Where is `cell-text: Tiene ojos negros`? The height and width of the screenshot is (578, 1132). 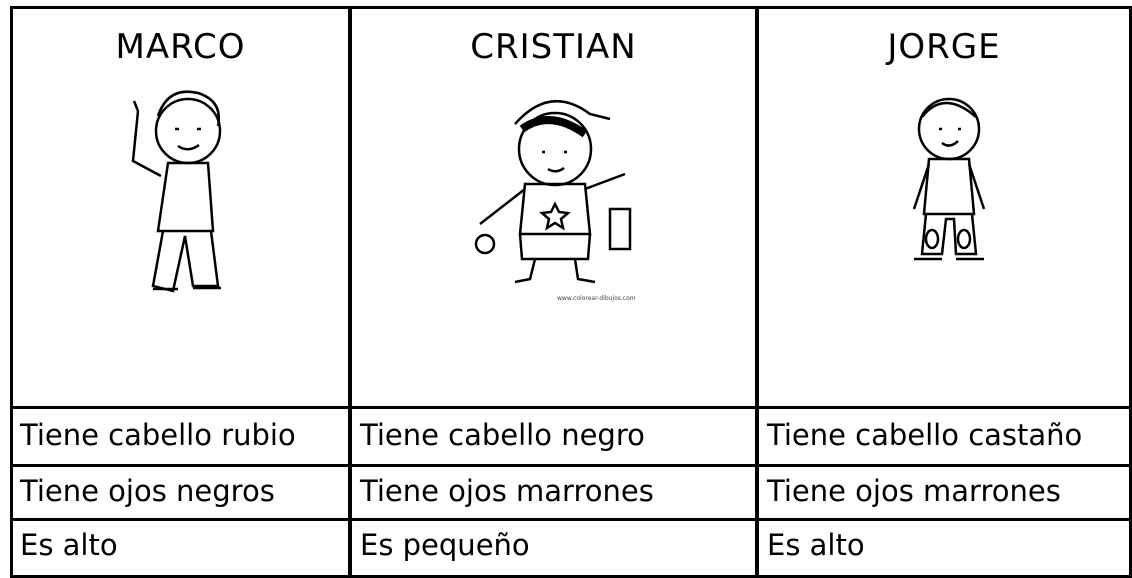
cell-text: Tiene ojos negros is located at coordinates (147, 491).